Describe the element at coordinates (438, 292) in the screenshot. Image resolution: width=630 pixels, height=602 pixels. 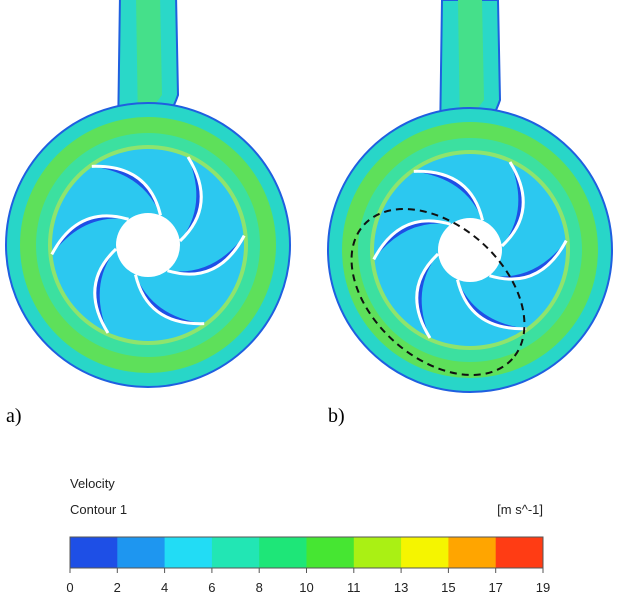
I see `highlight-ellipse` at that location.